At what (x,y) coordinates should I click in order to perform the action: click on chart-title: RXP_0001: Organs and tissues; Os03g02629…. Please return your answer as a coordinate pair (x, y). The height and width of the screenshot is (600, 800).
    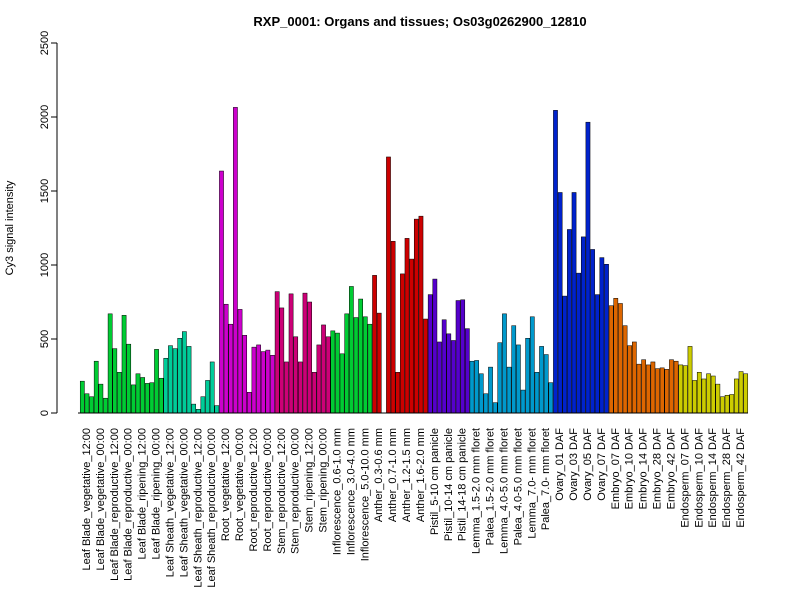
    Looking at the image, I should click on (419, 21).